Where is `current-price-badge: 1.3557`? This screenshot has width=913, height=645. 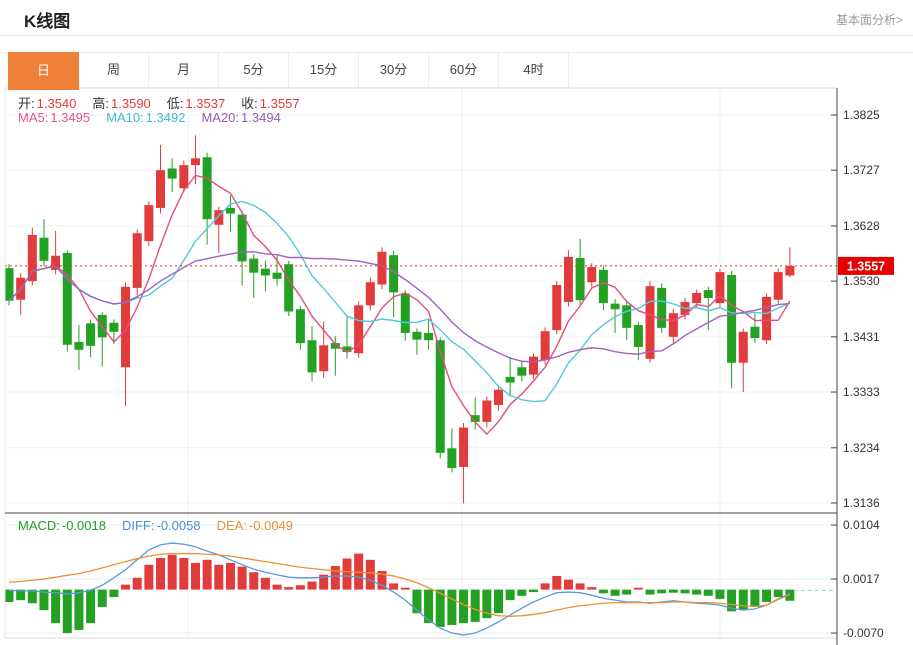 current-price-badge: 1.3557 is located at coordinates (866, 265).